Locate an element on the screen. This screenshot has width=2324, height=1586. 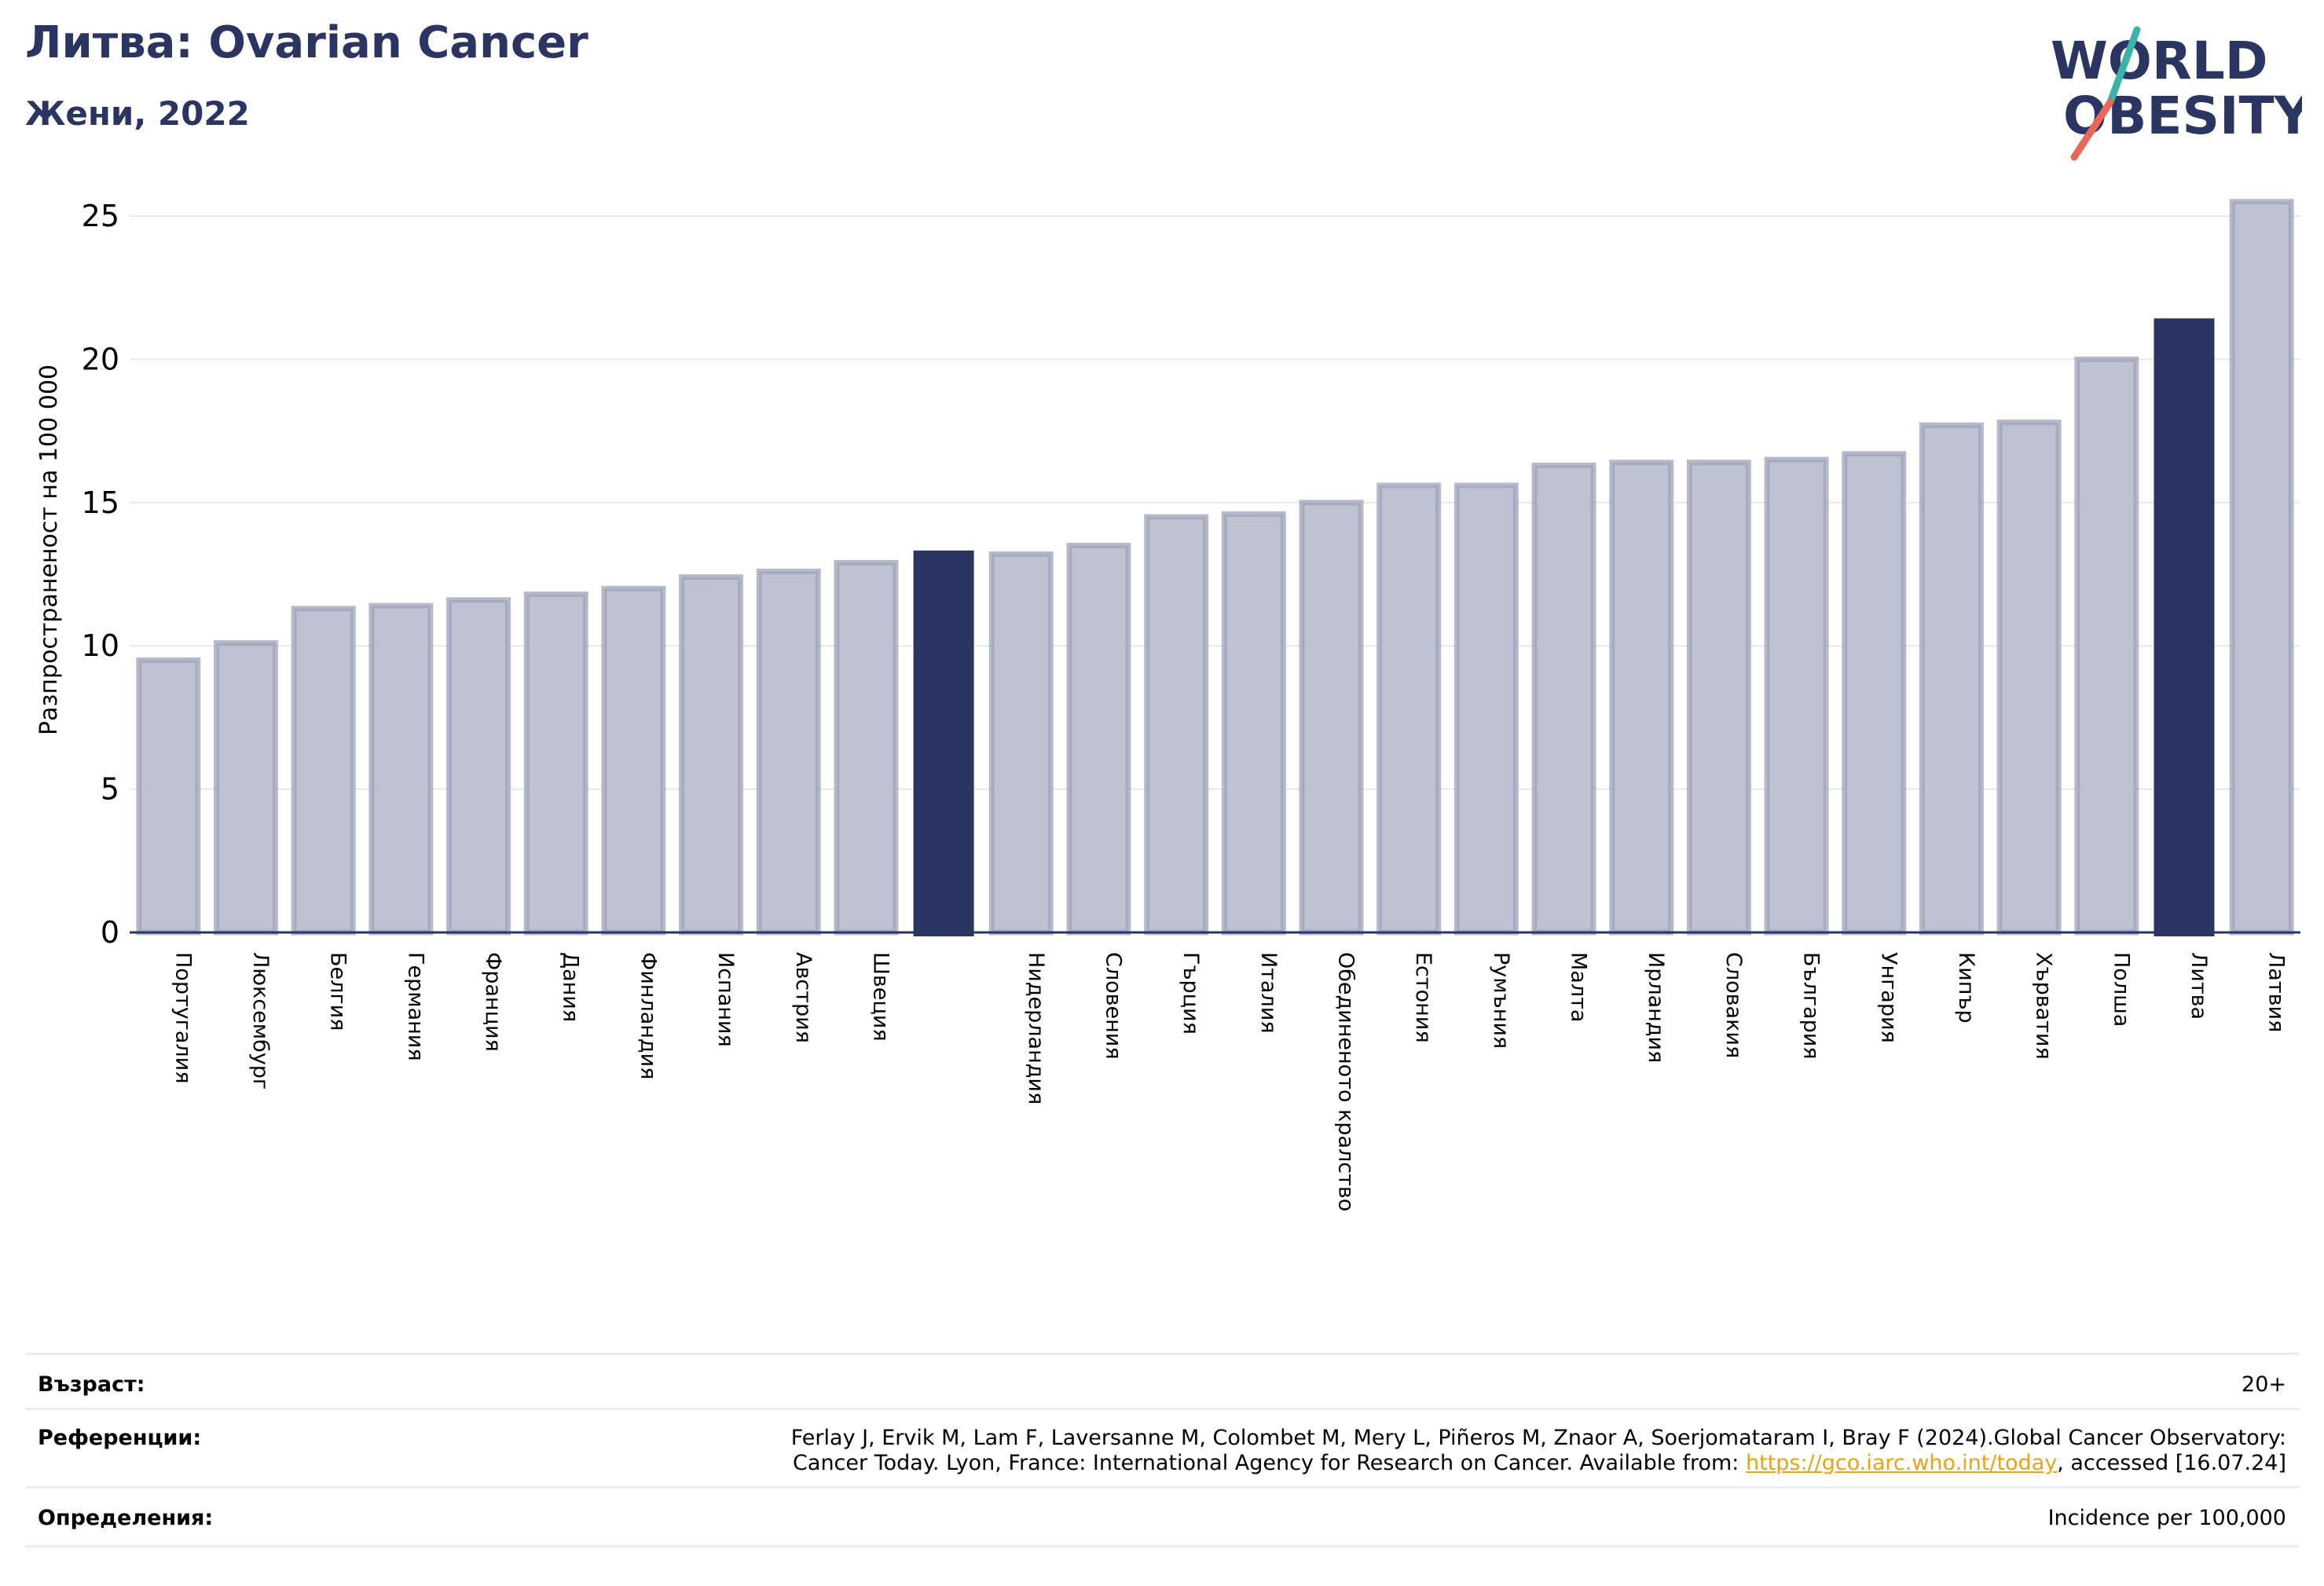
y-tick-label: 15 is located at coordinates (100, 502).